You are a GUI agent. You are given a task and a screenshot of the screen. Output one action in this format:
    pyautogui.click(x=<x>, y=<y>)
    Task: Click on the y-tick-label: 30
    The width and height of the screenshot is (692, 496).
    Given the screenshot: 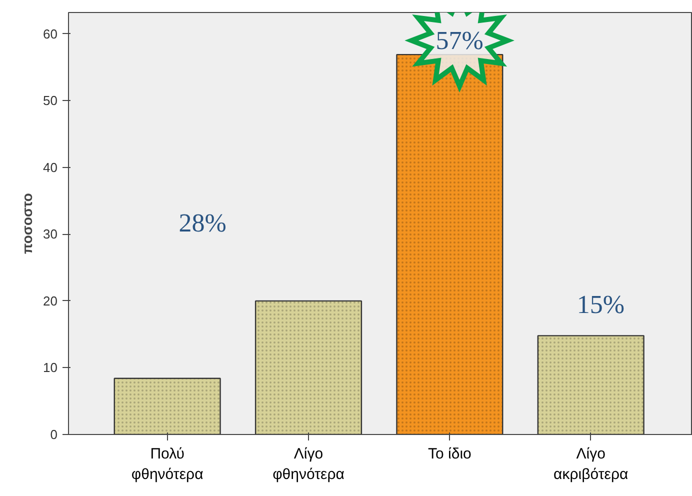 What is the action you would take?
    pyautogui.click(x=50, y=234)
    